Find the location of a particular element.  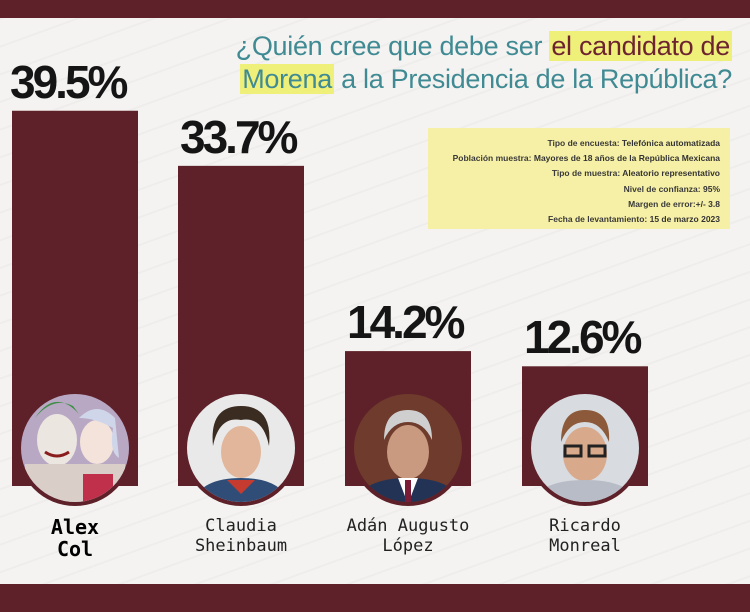

category-label-line: Sheinbaum is located at coordinates (241, 546).